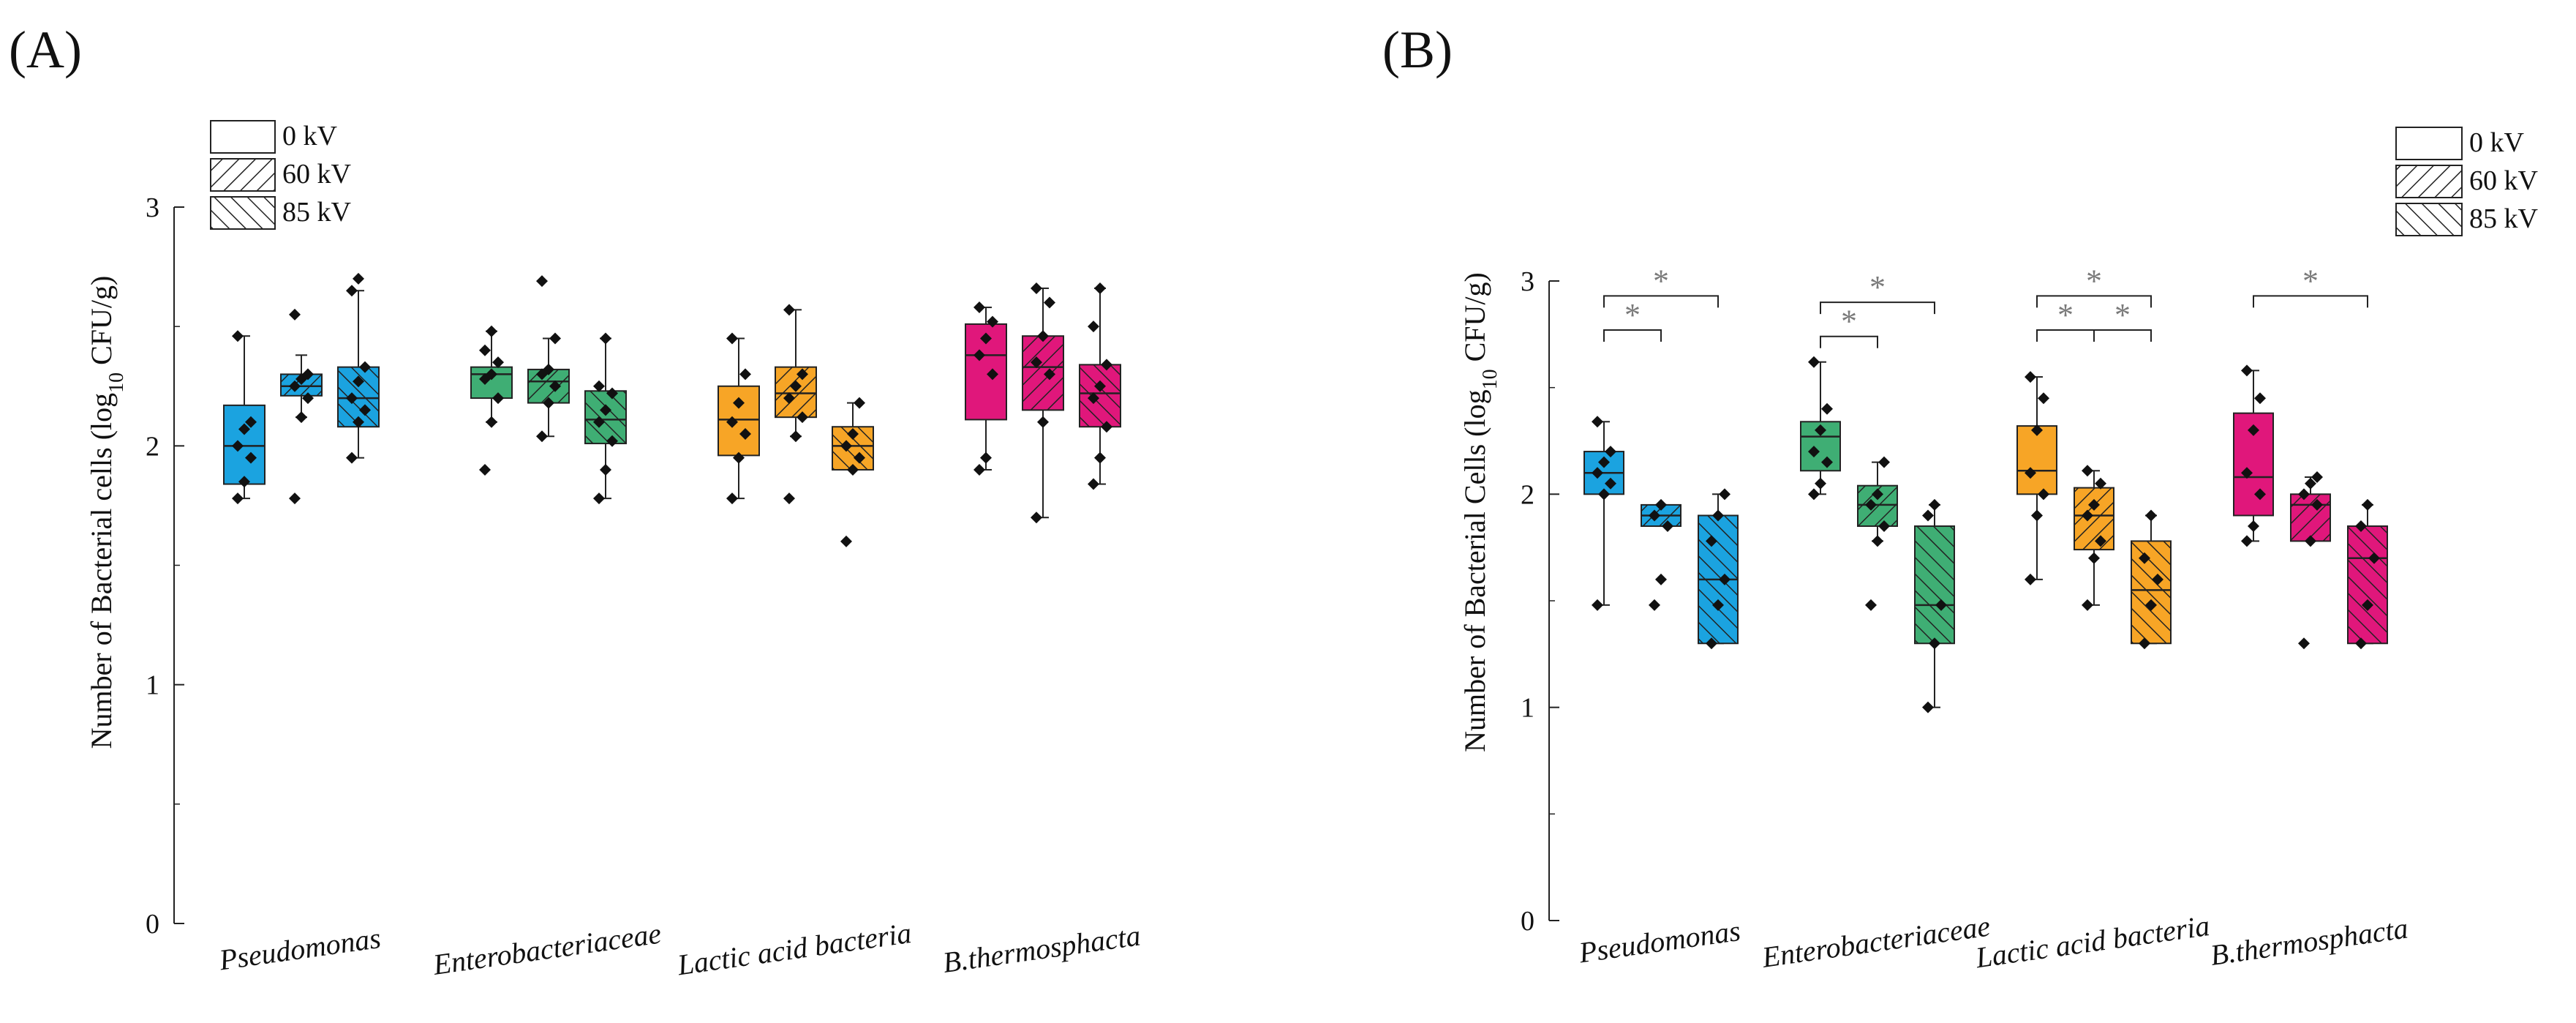 The height and width of the screenshot is (1023, 2576). I want to click on panel-b-box-lactic-acid-bacteria-85-kv, so click(2151, 579).